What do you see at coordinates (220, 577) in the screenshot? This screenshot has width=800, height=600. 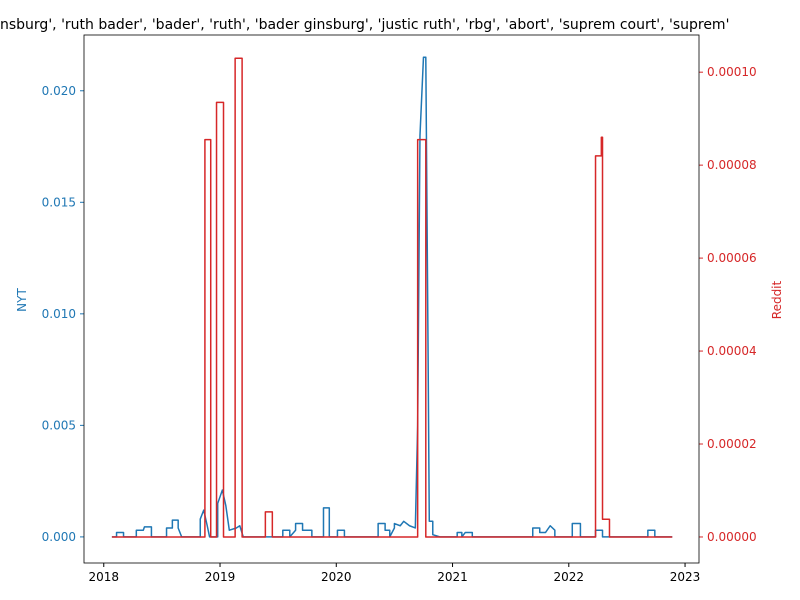 I see `x-tick-label: 2019` at bounding box center [220, 577].